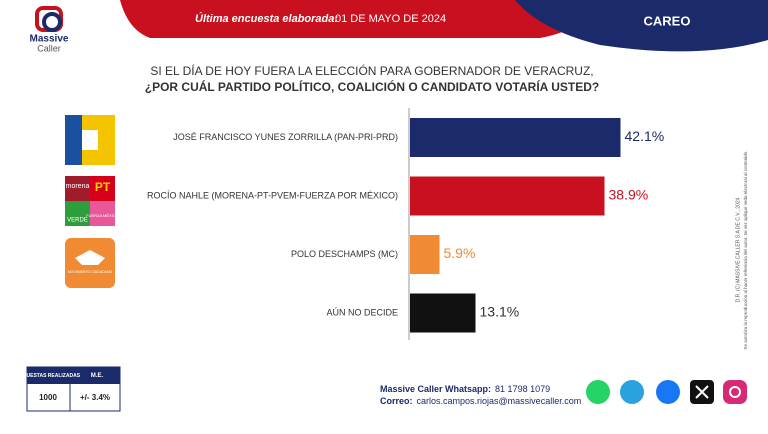 The height and width of the screenshot is (434, 768). I want to click on logo-fuerza, so click(102, 213).